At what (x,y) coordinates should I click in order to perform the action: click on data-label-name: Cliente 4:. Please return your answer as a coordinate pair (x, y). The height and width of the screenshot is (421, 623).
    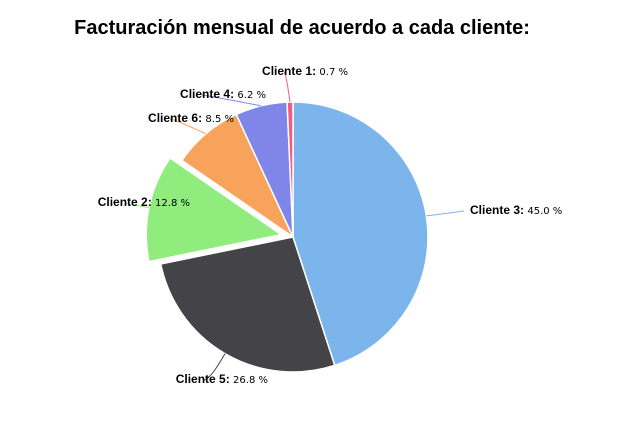
    Looking at the image, I should click on (208, 94).